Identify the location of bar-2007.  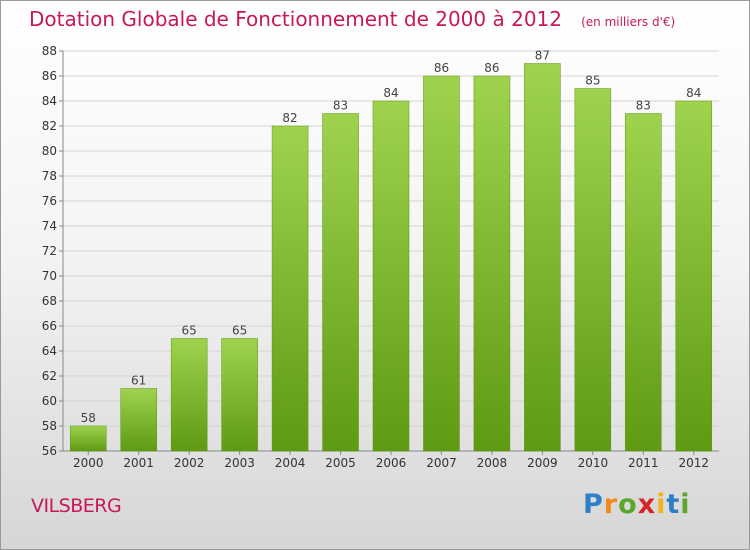
(441, 263).